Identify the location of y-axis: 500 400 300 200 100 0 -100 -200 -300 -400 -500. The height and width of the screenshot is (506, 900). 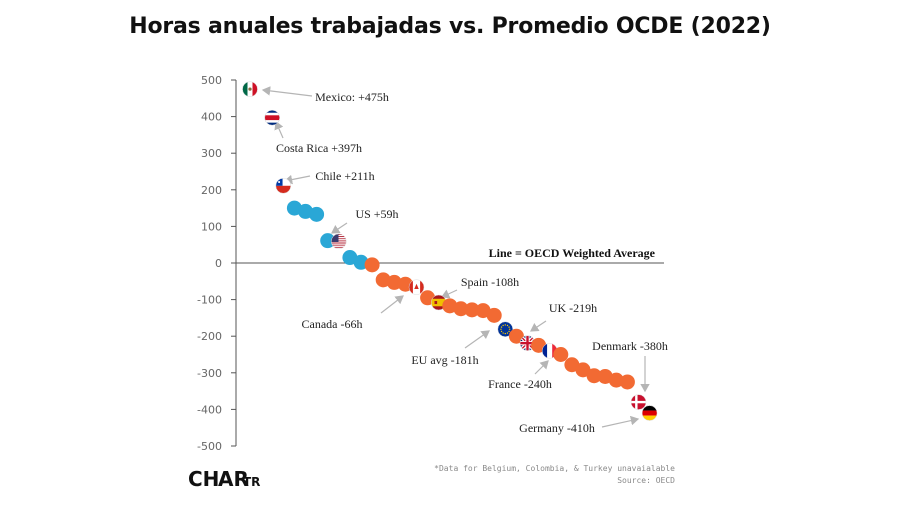
(217, 263).